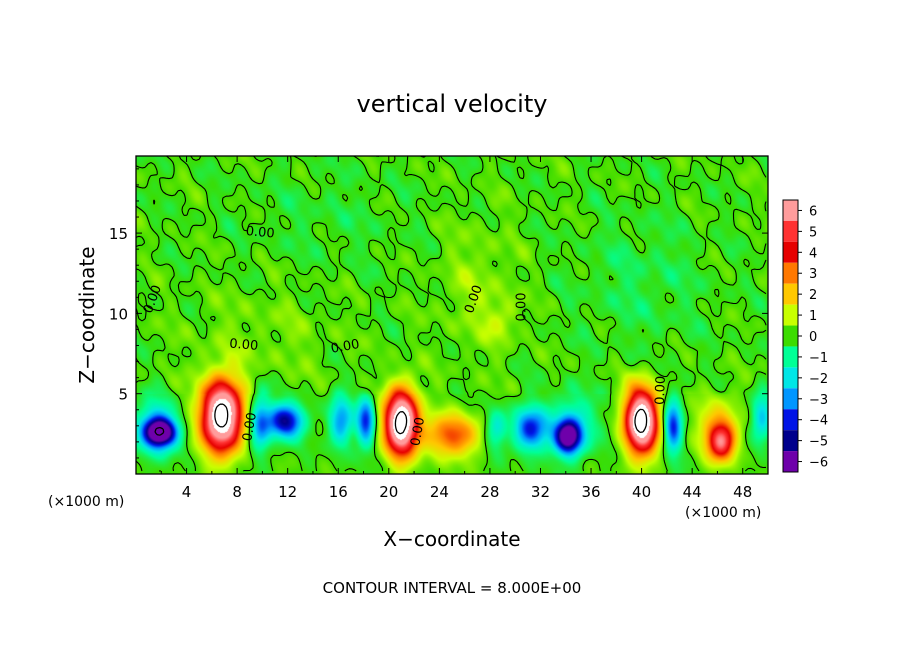 The width and height of the screenshot is (904, 654). Describe the element at coordinates (540, 492) in the screenshot. I see `x-tick-label: 32` at that location.